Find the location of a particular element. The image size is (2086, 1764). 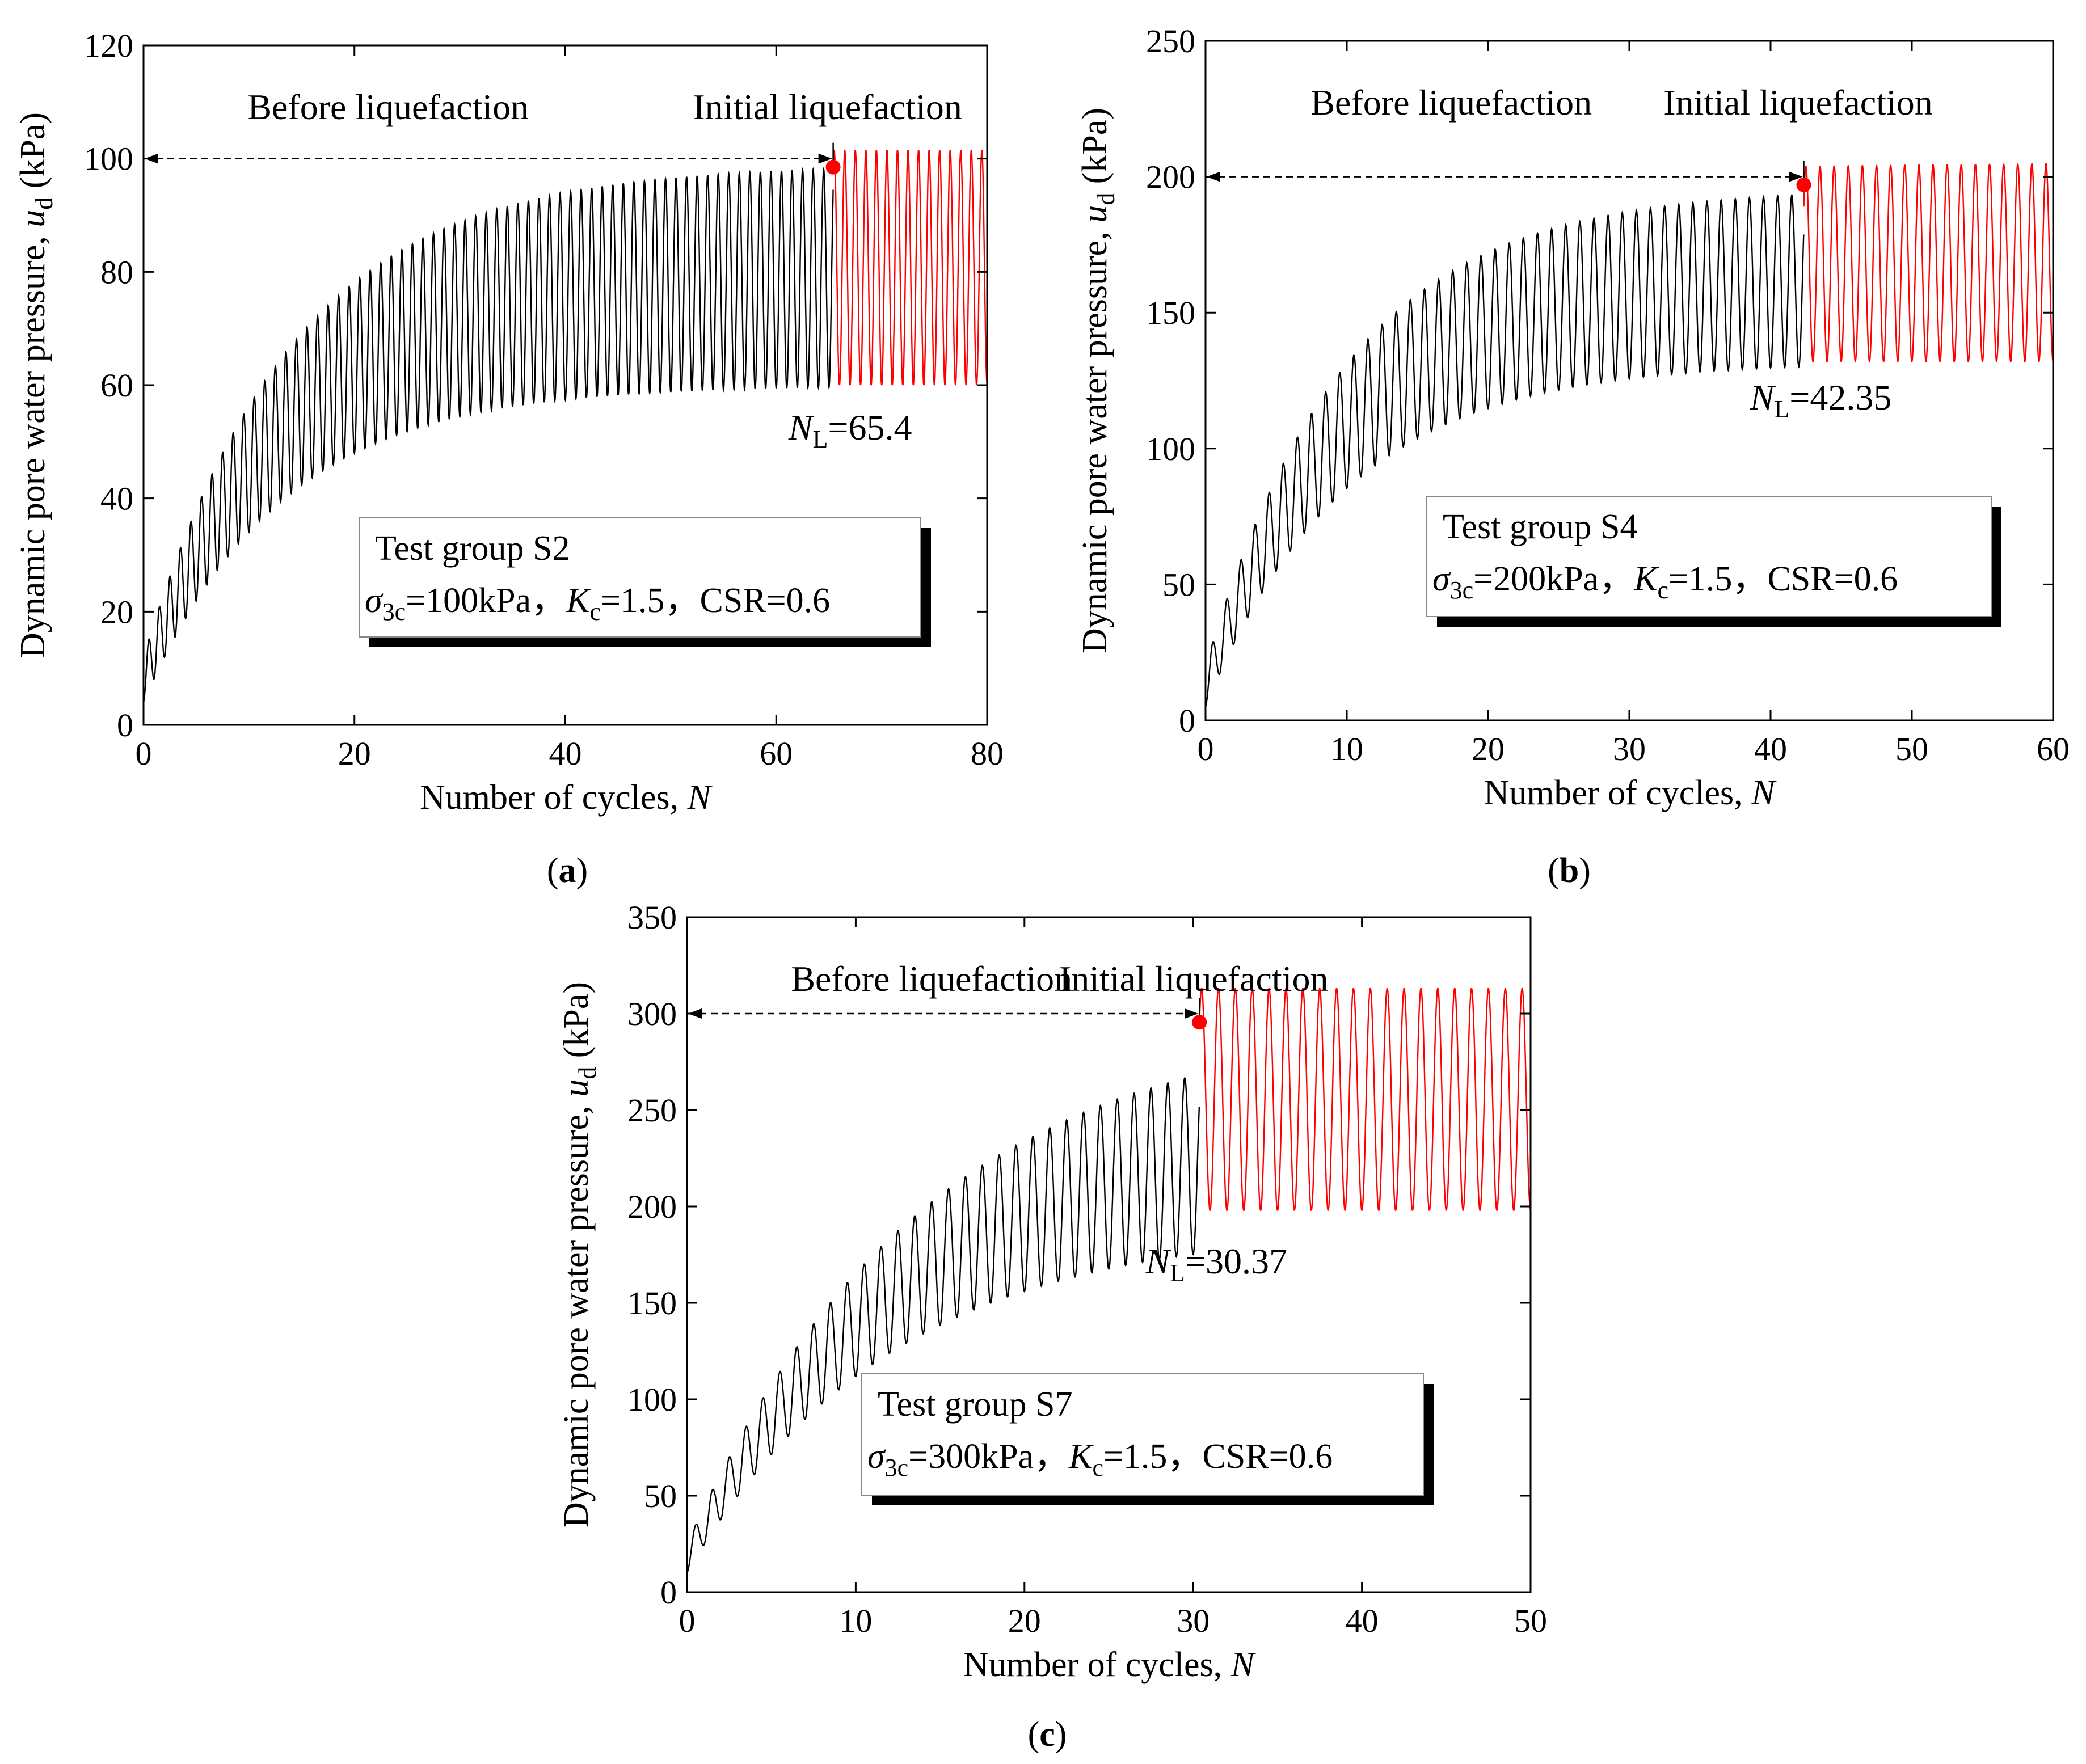

y-tick-label: 40 is located at coordinates (116, 498).